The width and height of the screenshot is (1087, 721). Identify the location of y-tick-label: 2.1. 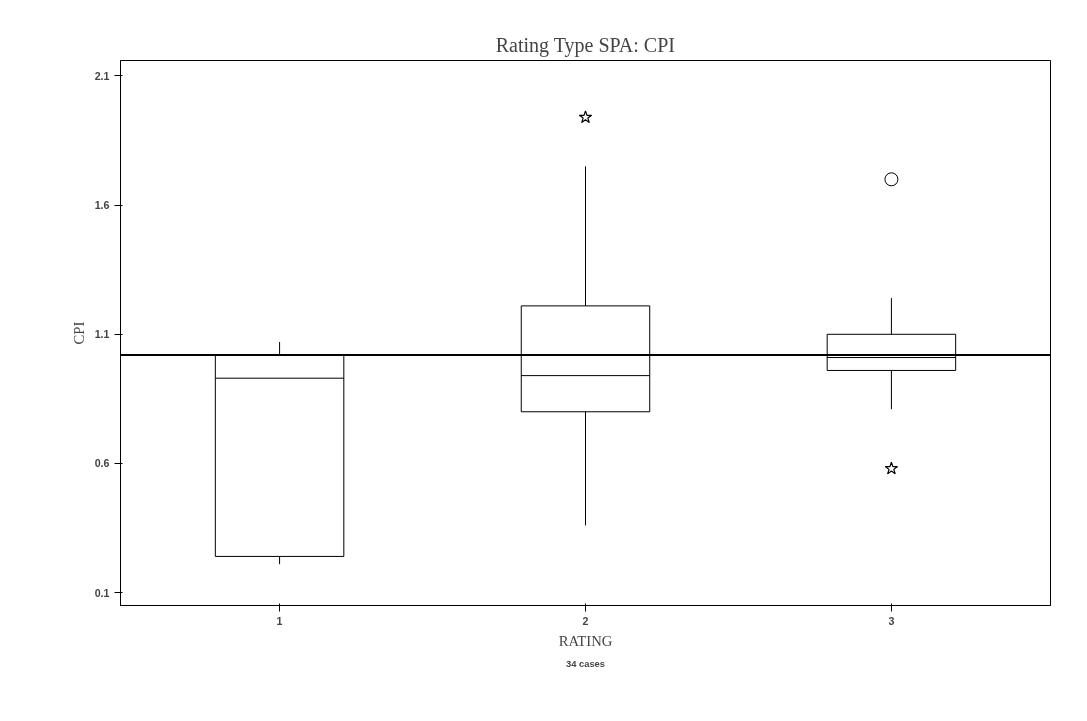
(102, 76).